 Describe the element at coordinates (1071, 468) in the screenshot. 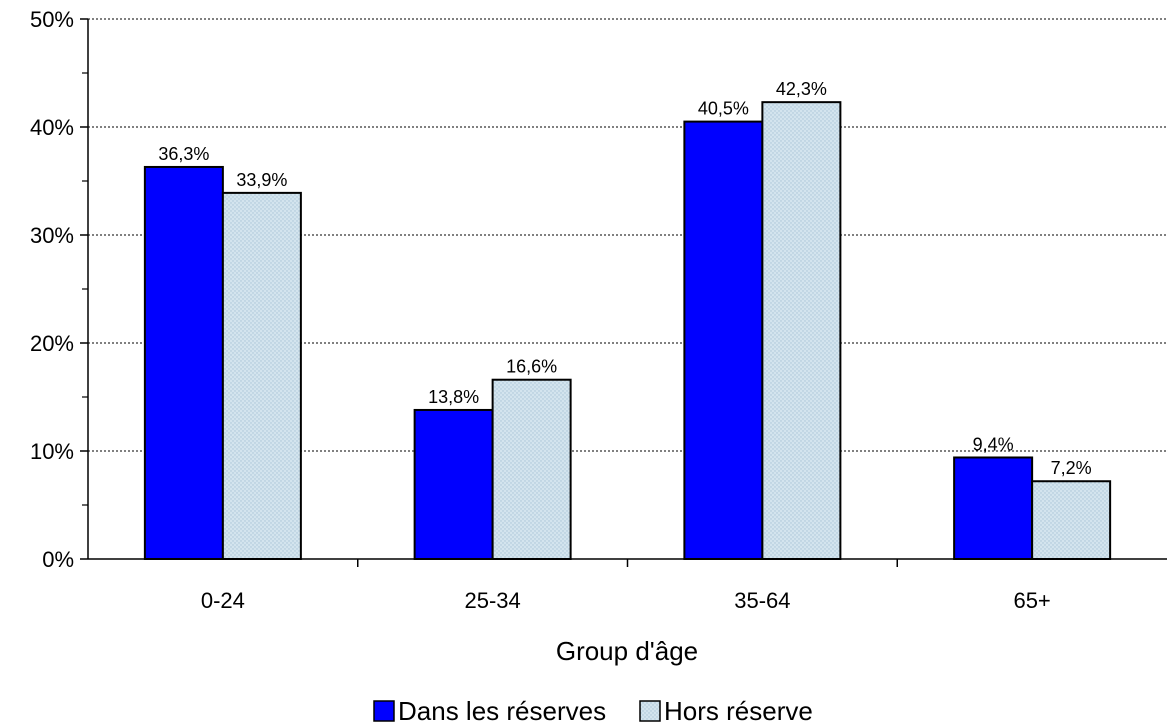

I see `data-label: 7,2%` at that location.